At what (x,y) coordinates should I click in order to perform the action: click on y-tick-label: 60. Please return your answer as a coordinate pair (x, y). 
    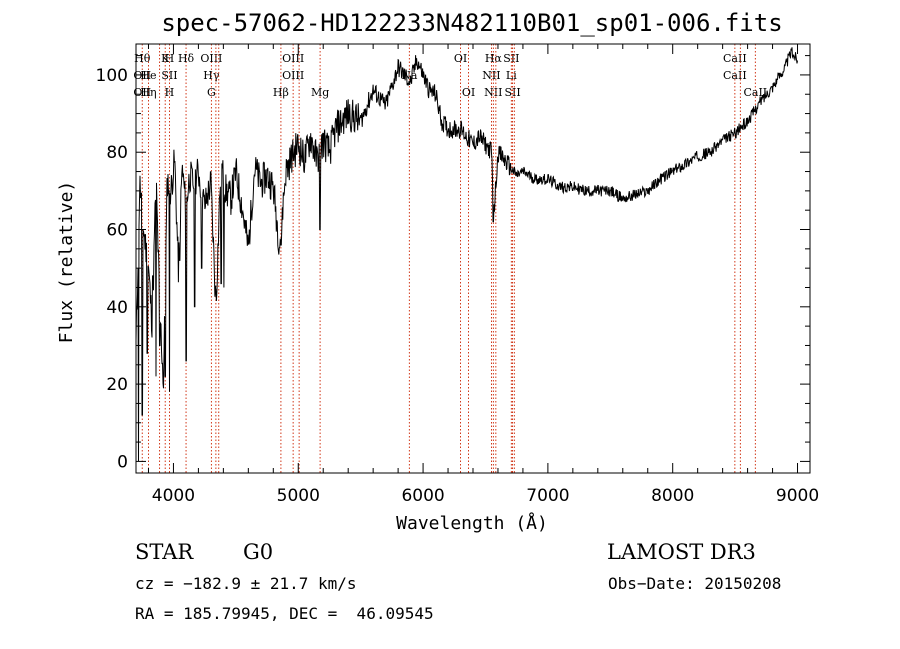
    Looking at the image, I should click on (117, 231).